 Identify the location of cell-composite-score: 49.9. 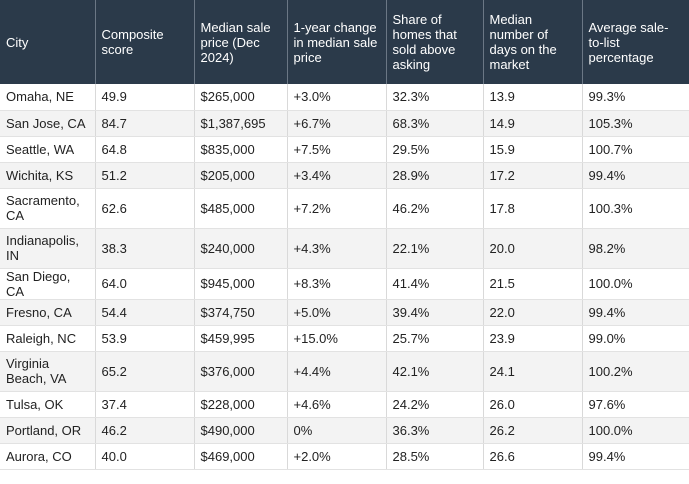
(145, 97).